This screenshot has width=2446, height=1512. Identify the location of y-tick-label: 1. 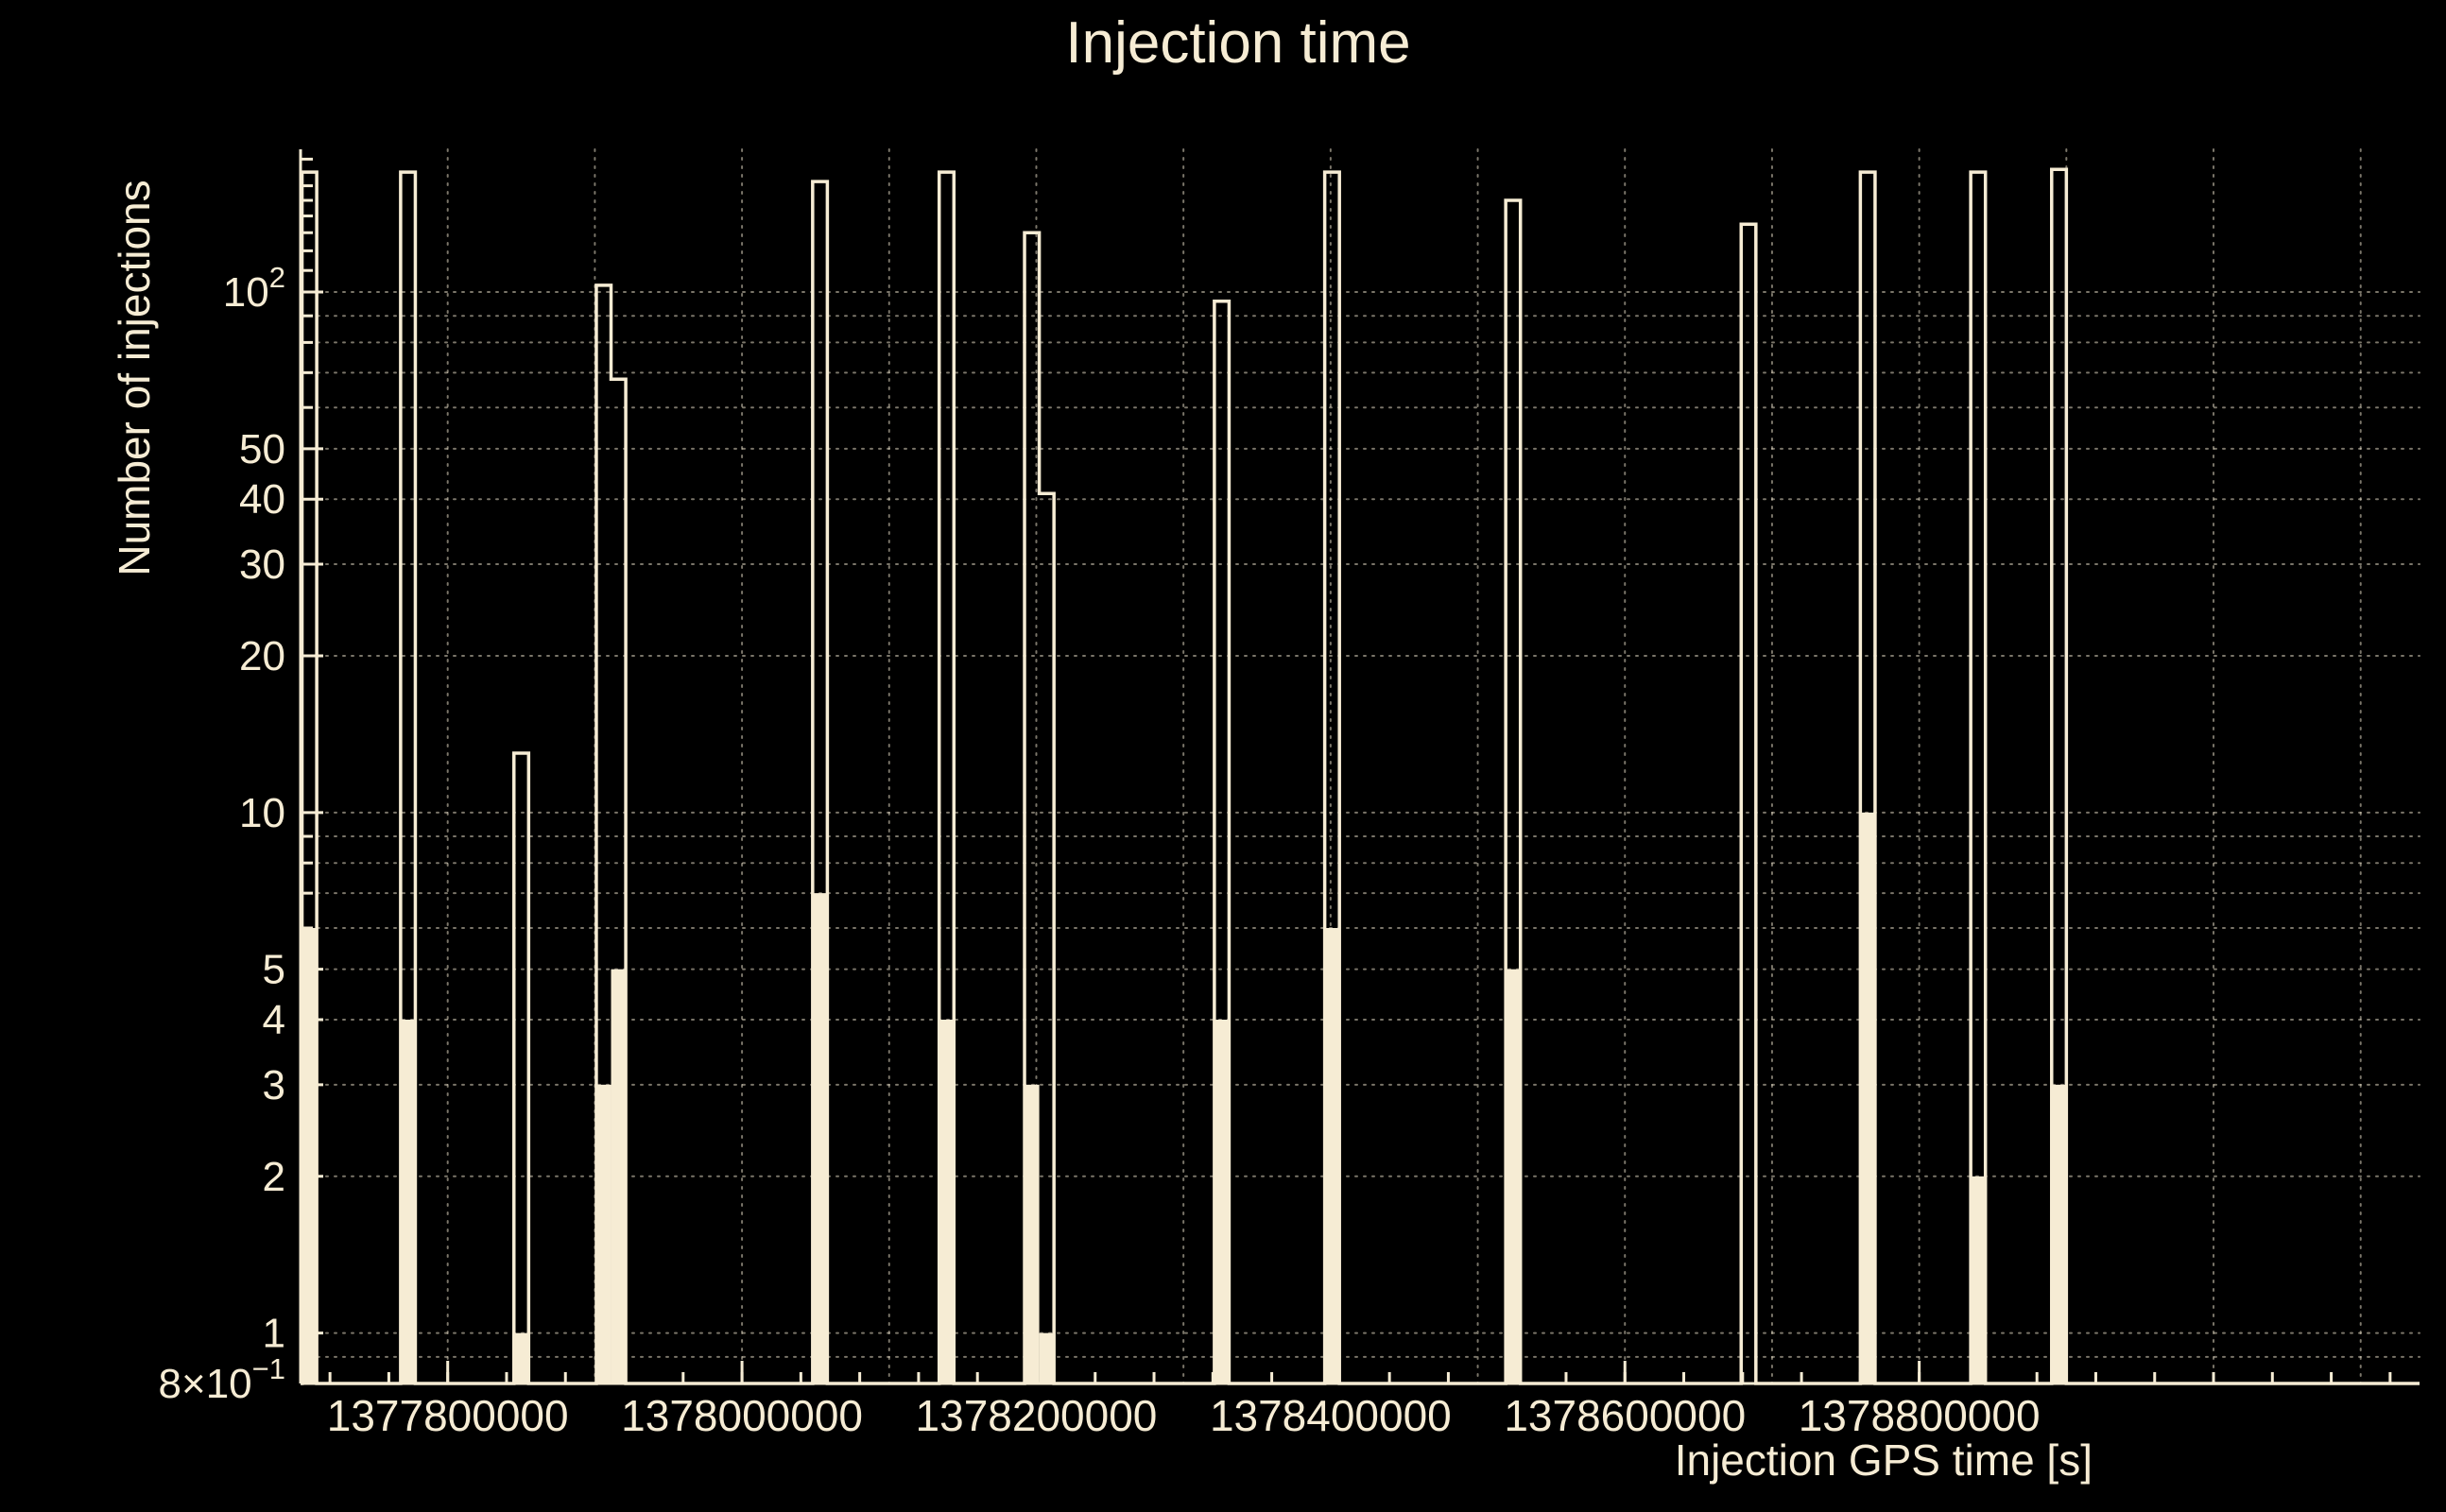
(274, 1334).